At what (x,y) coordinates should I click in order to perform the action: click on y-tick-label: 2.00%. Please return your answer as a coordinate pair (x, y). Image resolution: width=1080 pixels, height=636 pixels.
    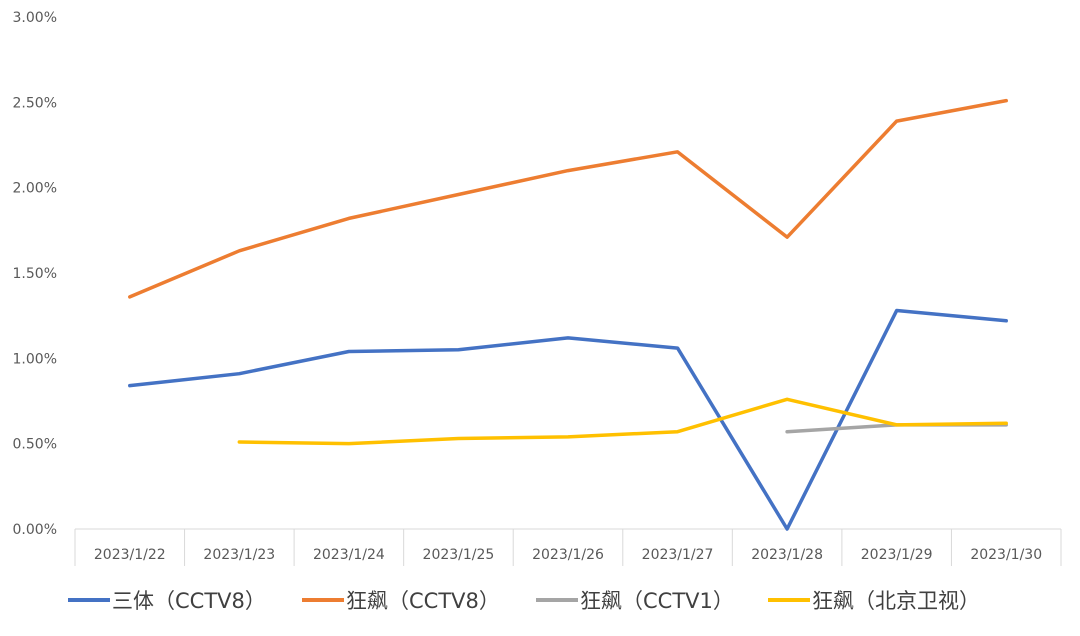
    Looking at the image, I should click on (35, 189).